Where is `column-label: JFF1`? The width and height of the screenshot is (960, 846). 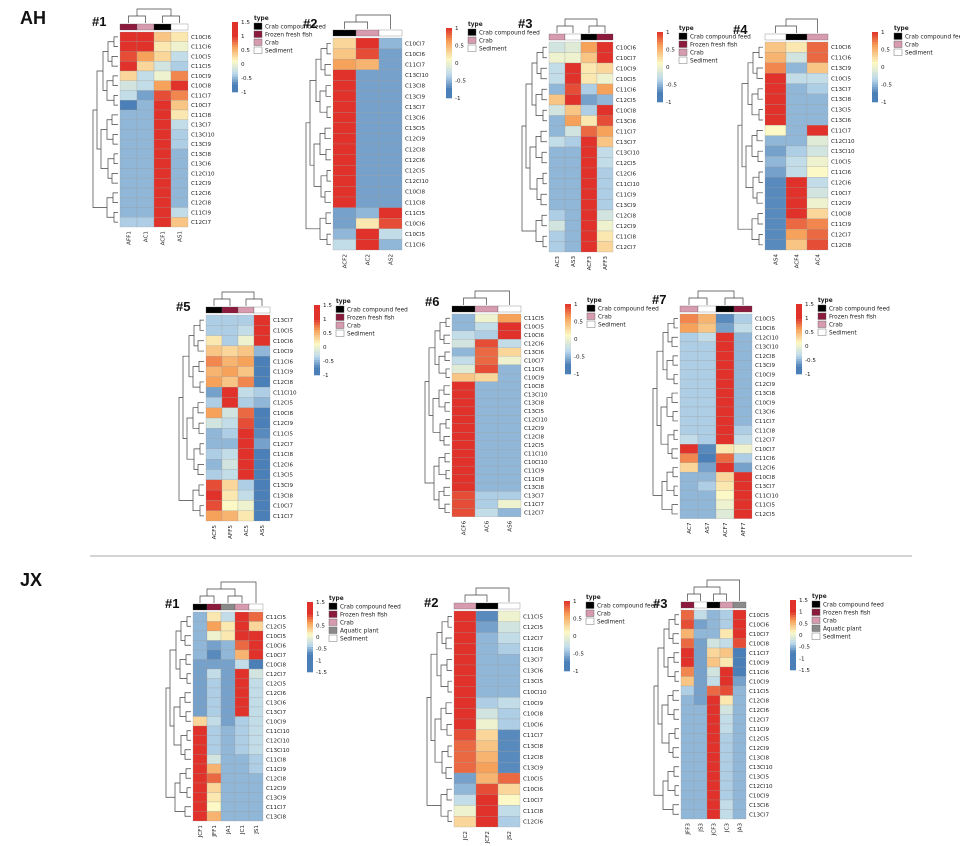 column-label: JFF1 is located at coordinates (215, 831).